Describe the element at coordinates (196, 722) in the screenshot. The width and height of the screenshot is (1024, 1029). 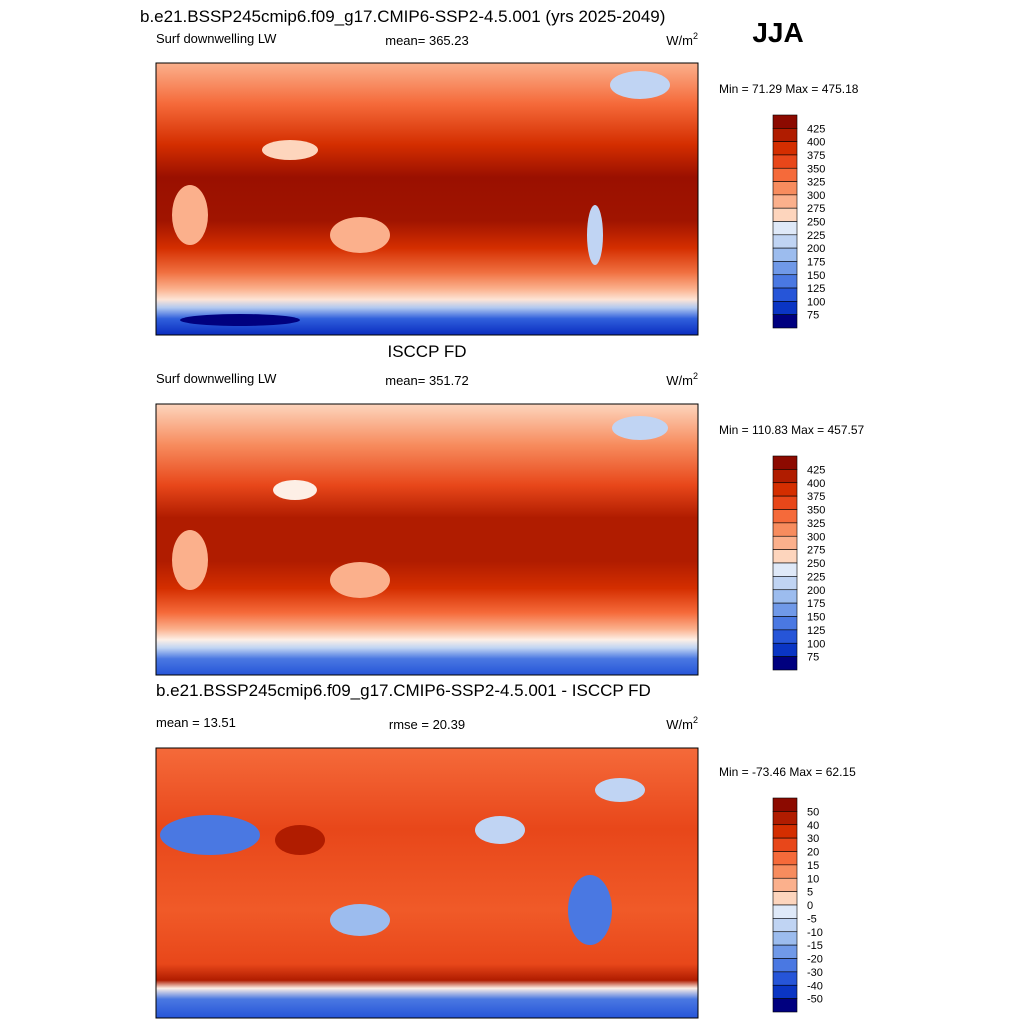
I see `left-label: mean = 13.51` at that location.